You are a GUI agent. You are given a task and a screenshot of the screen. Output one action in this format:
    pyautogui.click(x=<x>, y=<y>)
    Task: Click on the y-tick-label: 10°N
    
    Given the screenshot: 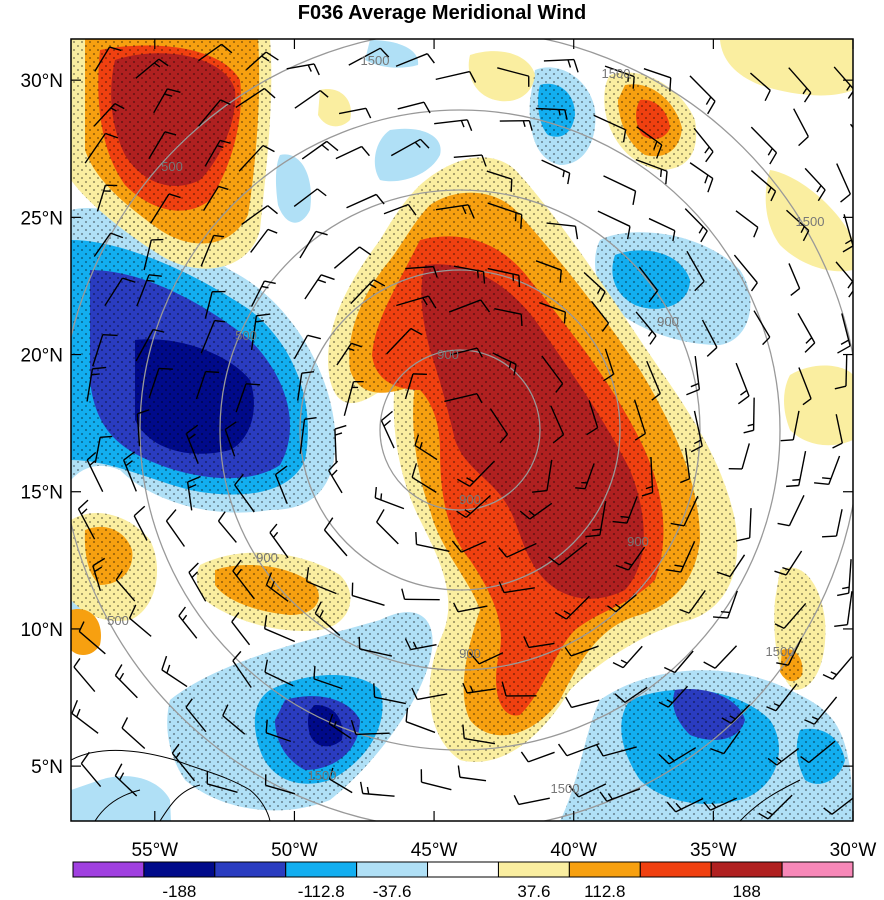 What is the action you would take?
    pyautogui.click(x=42, y=630)
    